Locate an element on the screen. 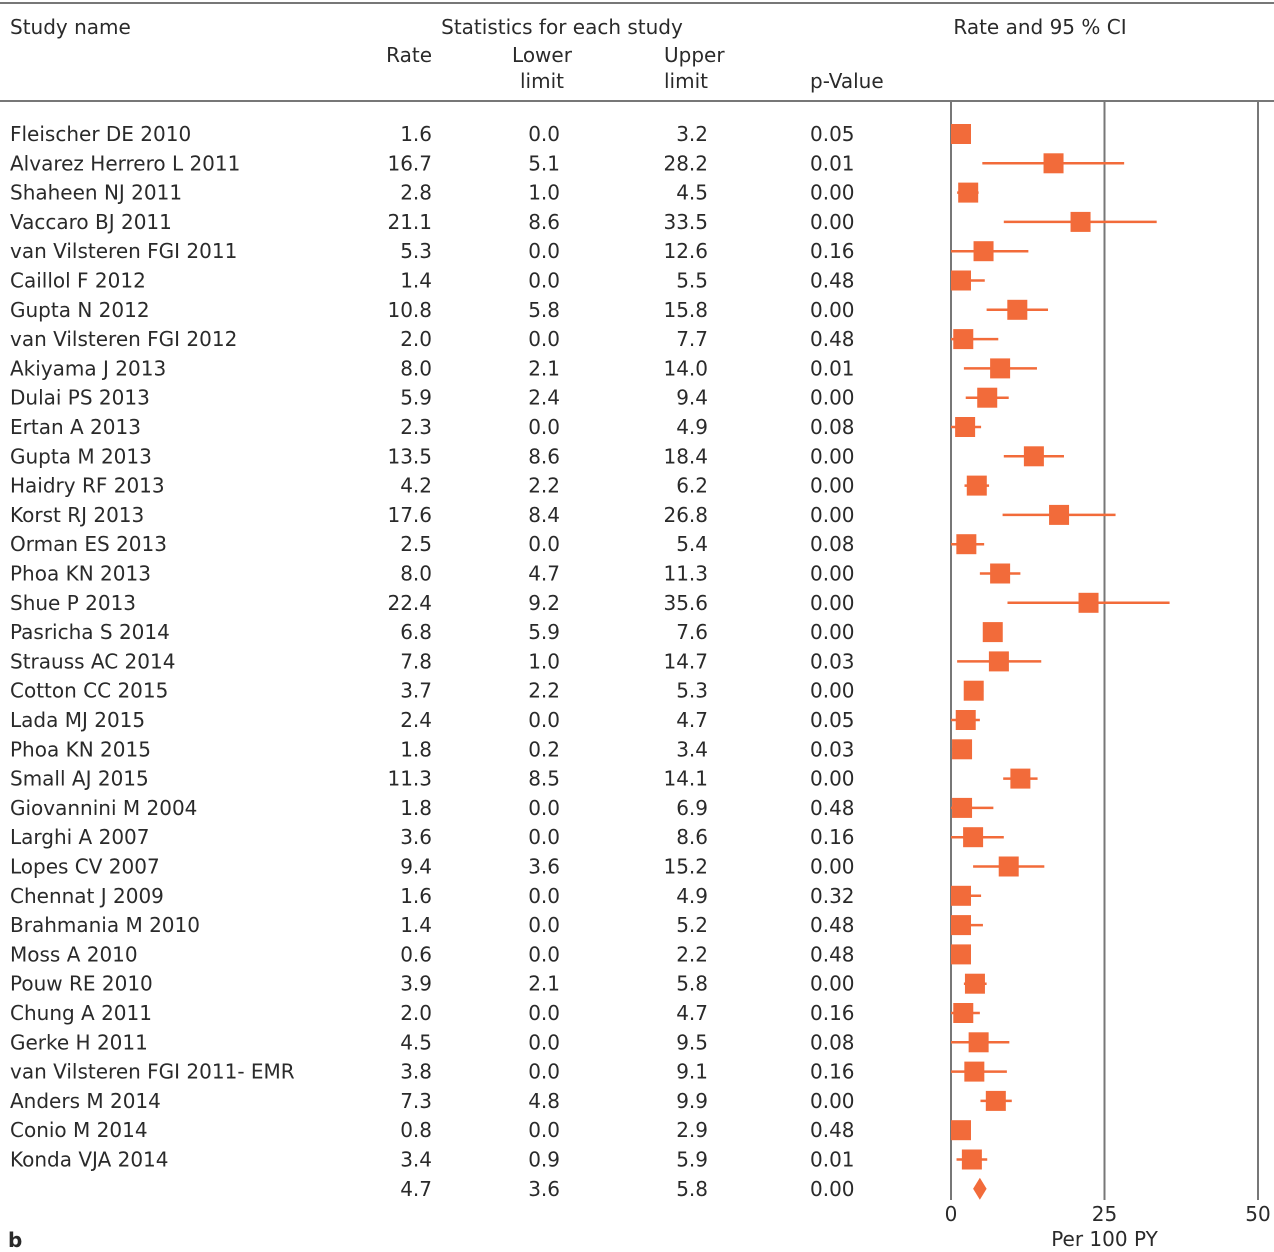 This screenshot has width=1274, height=1252. upper-limit-value: 15.2 is located at coordinates (685, 867).